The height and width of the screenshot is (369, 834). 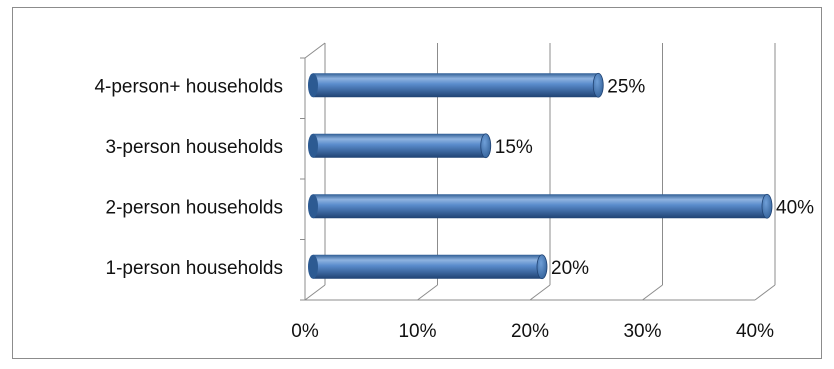 What do you see at coordinates (305, 331) in the screenshot?
I see `x-tick-label: 0%` at bounding box center [305, 331].